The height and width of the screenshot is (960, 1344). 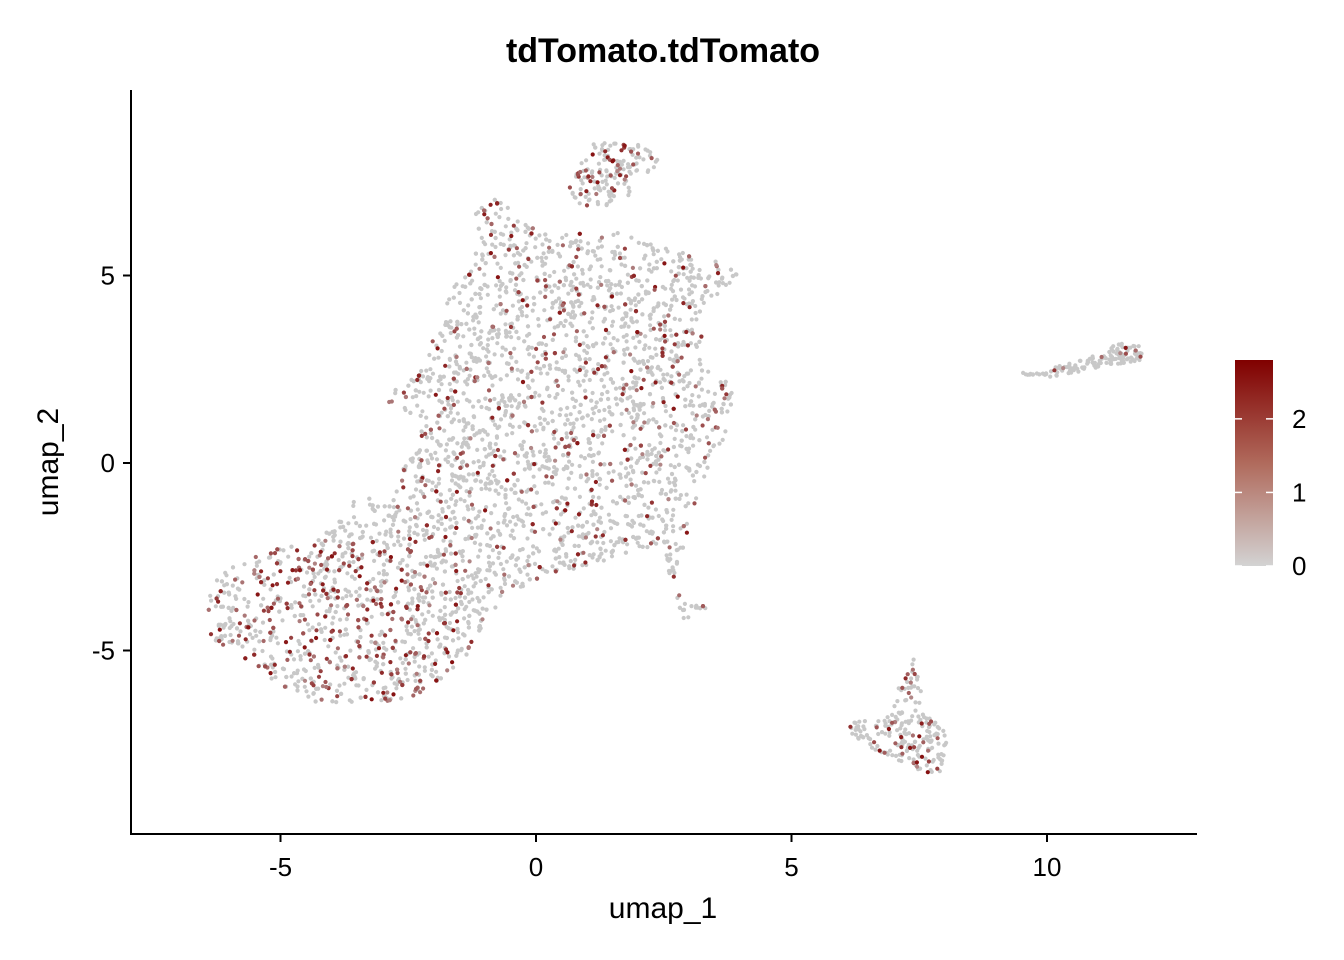 What do you see at coordinates (1299, 566) in the screenshot?
I see `colorbar-tick-label: 0` at bounding box center [1299, 566].